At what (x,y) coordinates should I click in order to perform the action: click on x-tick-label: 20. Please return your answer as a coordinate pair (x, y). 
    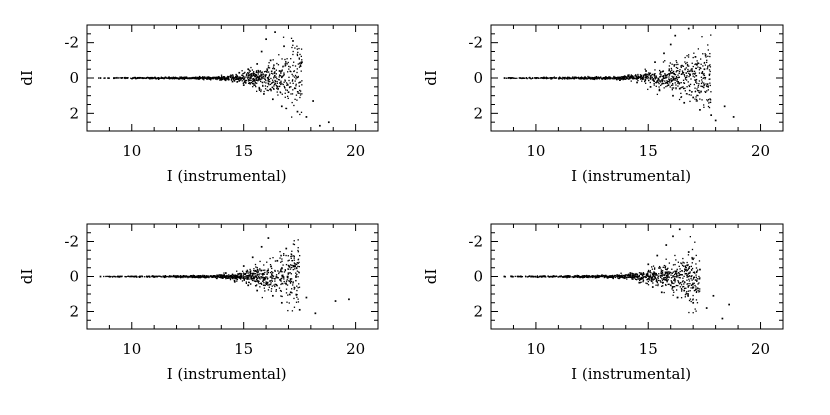
    Looking at the image, I should click on (760, 151).